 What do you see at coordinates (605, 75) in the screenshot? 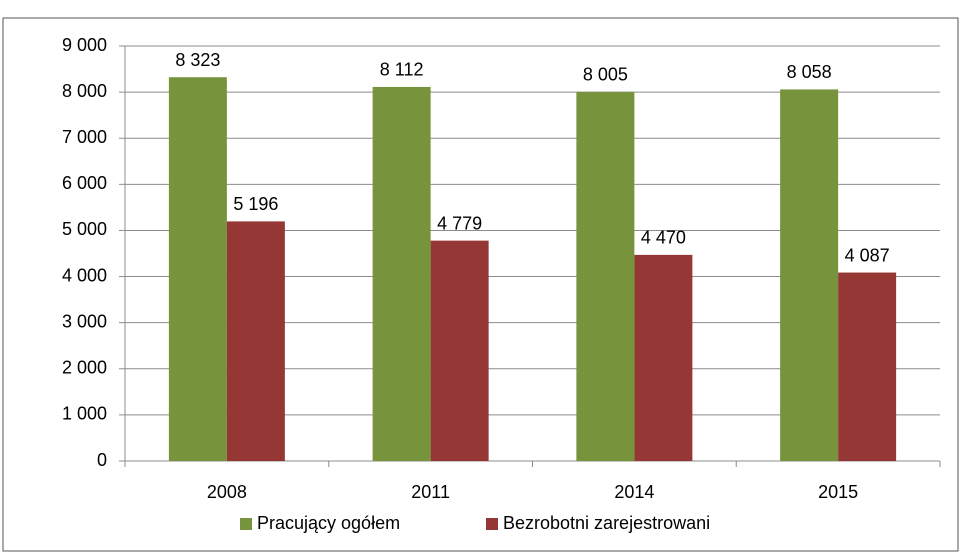
I see `data-label: 8 005` at bounding box center [605, 75].